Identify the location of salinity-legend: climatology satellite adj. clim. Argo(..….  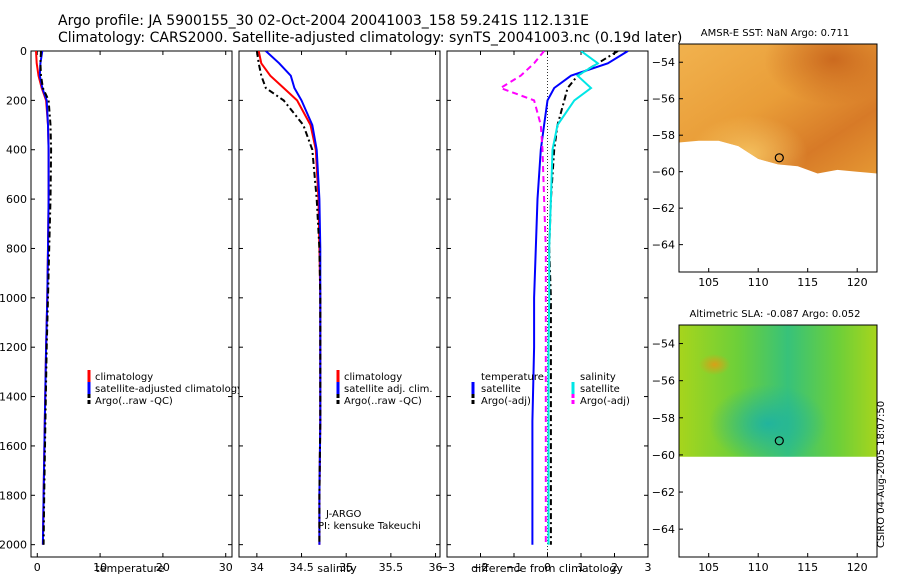
(384, 388).